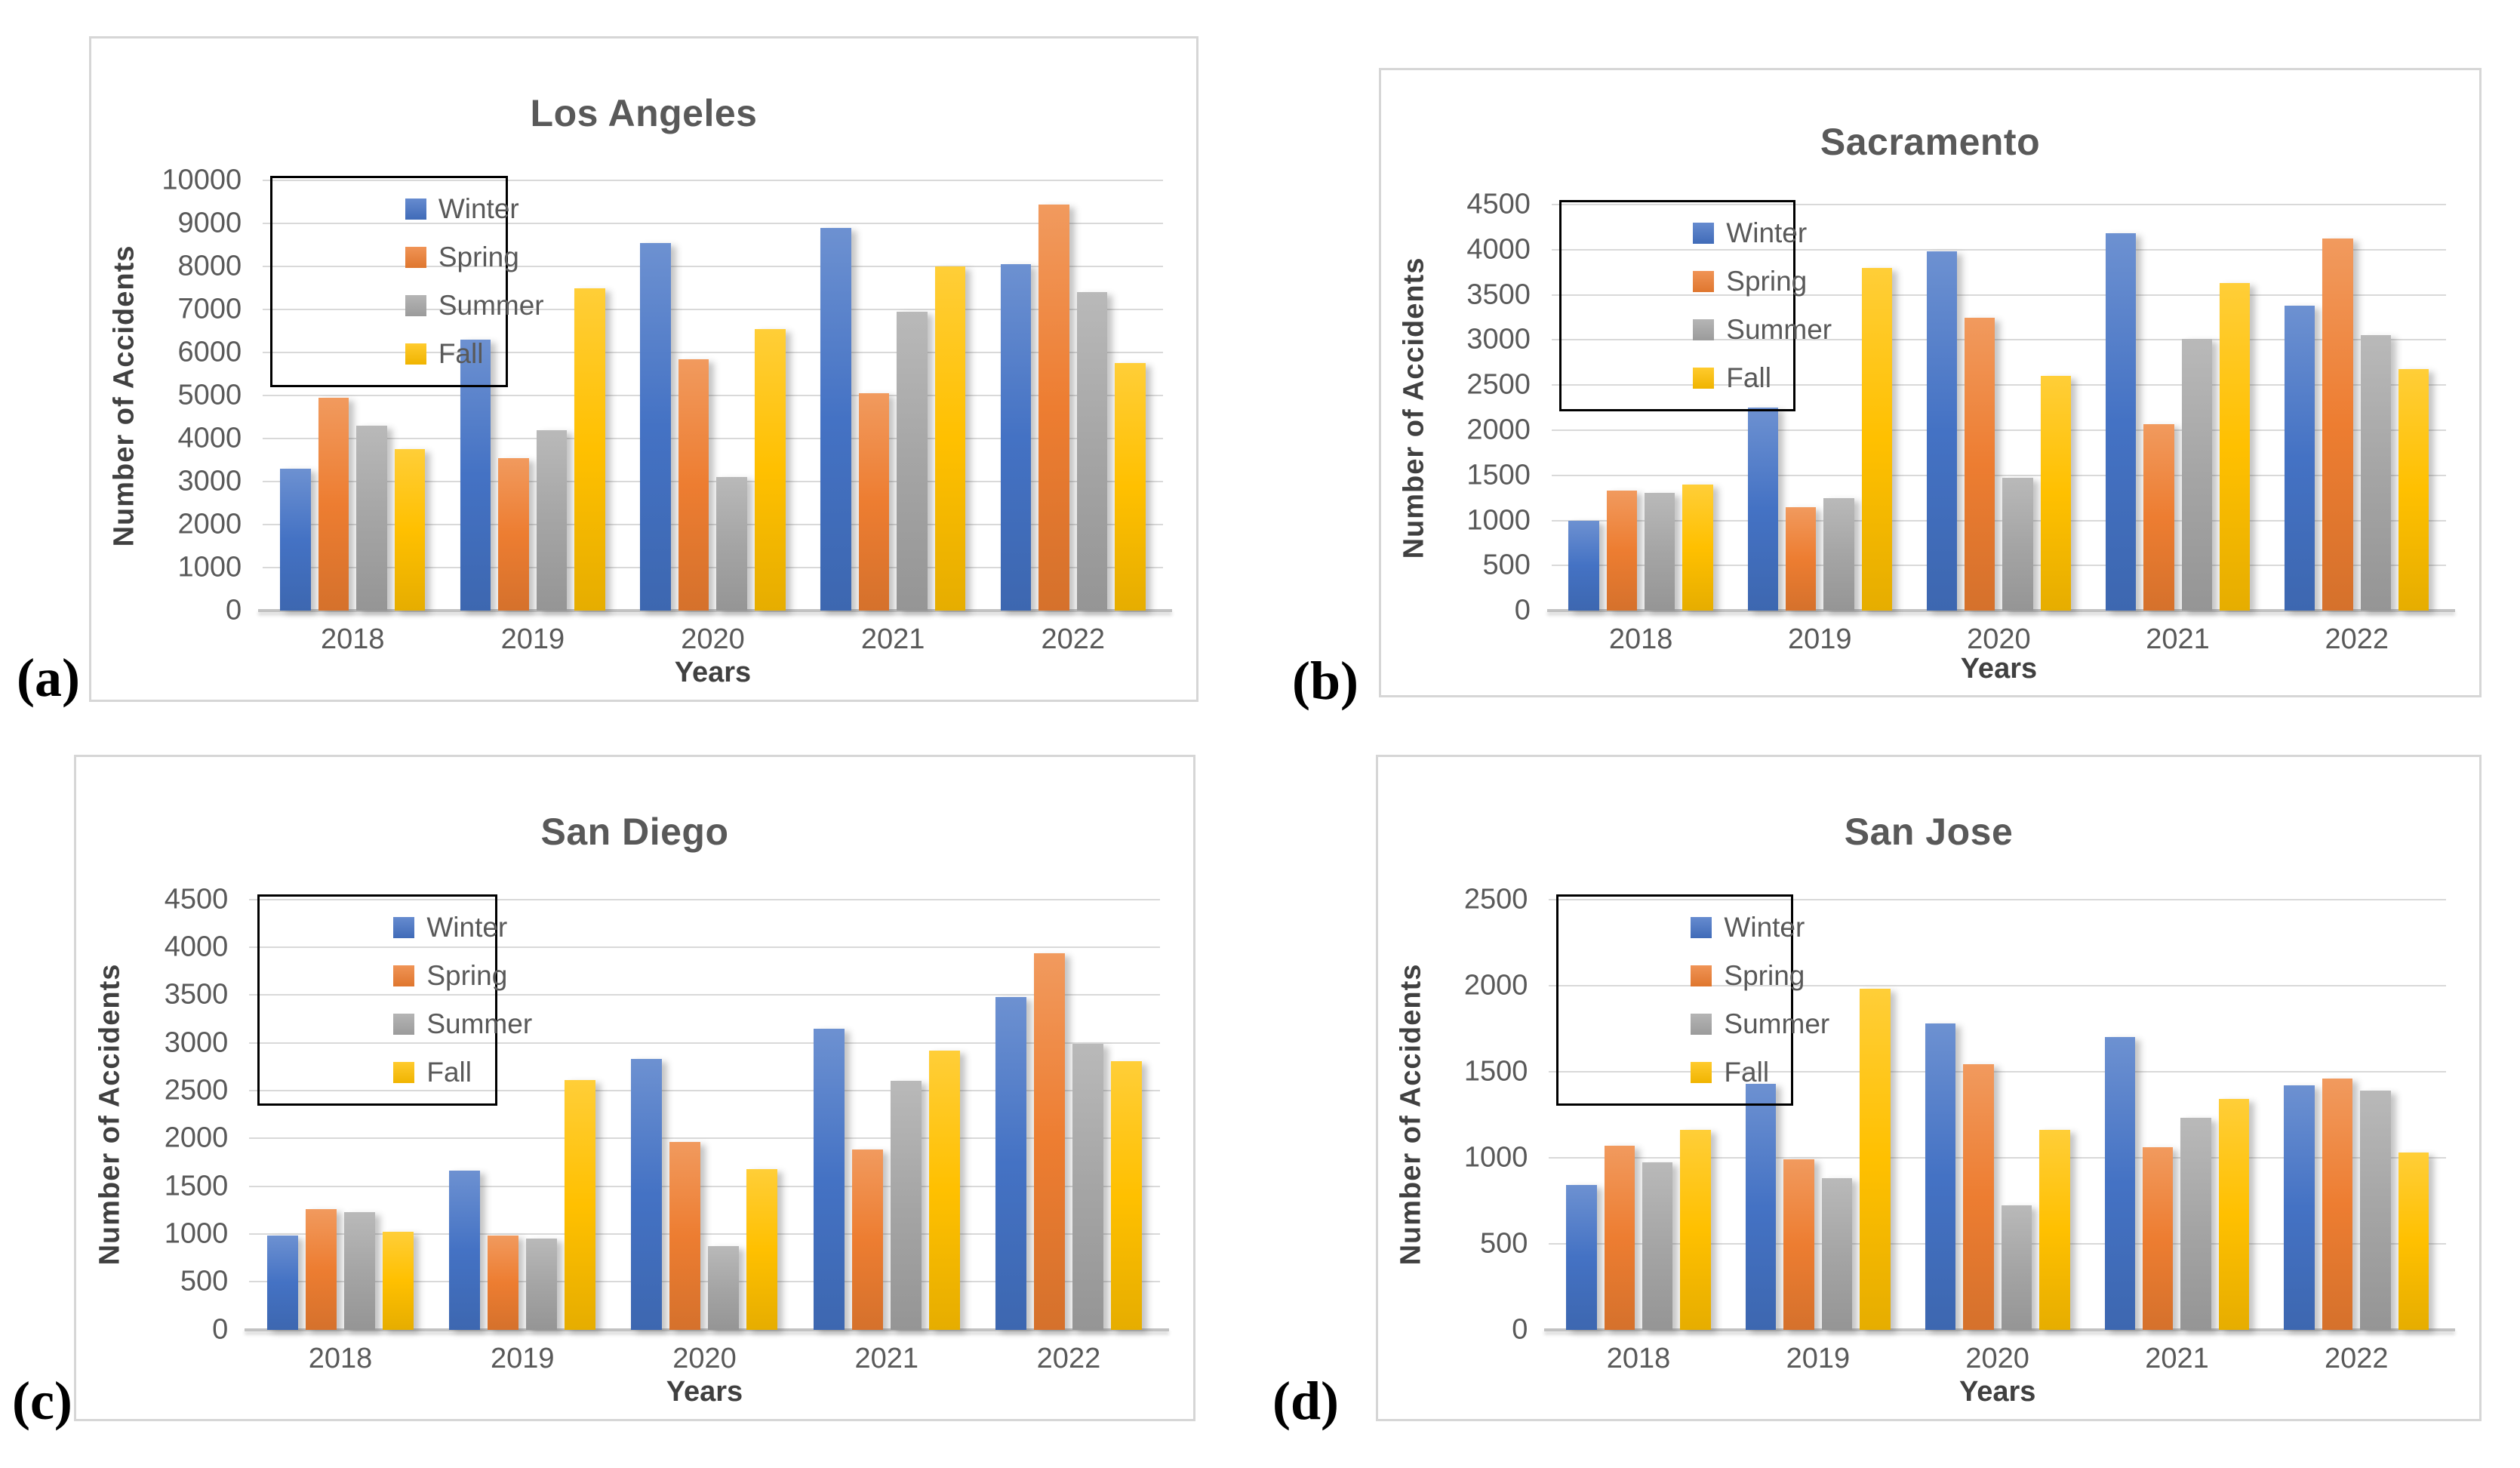 This screenshot has height=1468, width=2520. Describe the element at coordinates (209, 223) in the screenshot. I see `y-tick-label: 9000` at that location.